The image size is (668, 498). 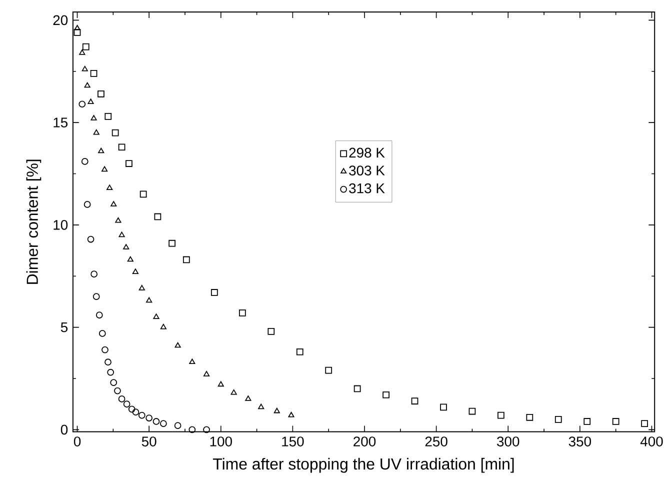 What do you see at coordinates (61, 123) in the screenshot?
I see `y-tick-label: 15` at bounding box center [61, 123].